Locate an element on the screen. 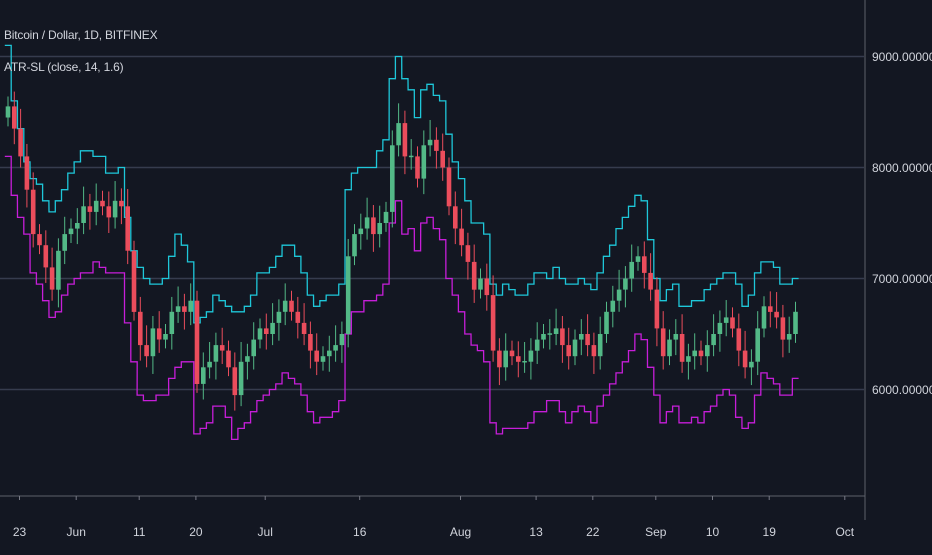  time-axis: 23 Jun 11 20 Jul 16 Aug 13 22 Sep 10 19 Oct is located at coordinates (434, 517).